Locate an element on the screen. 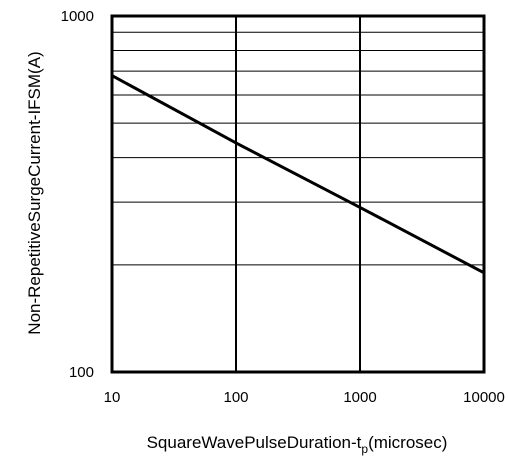 Image resolution: width=508 pixels, height=462 pixels. y-tick-labels: 100 1000 is located at coordinates (77, 194).